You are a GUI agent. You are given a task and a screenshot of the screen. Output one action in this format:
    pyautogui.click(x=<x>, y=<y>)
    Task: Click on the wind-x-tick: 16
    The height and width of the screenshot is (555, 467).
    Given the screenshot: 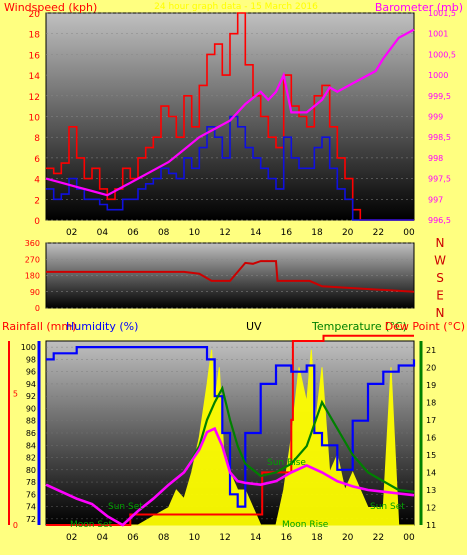 What is the action you would take?
    pyautogui.click(x=287, y=233)
    